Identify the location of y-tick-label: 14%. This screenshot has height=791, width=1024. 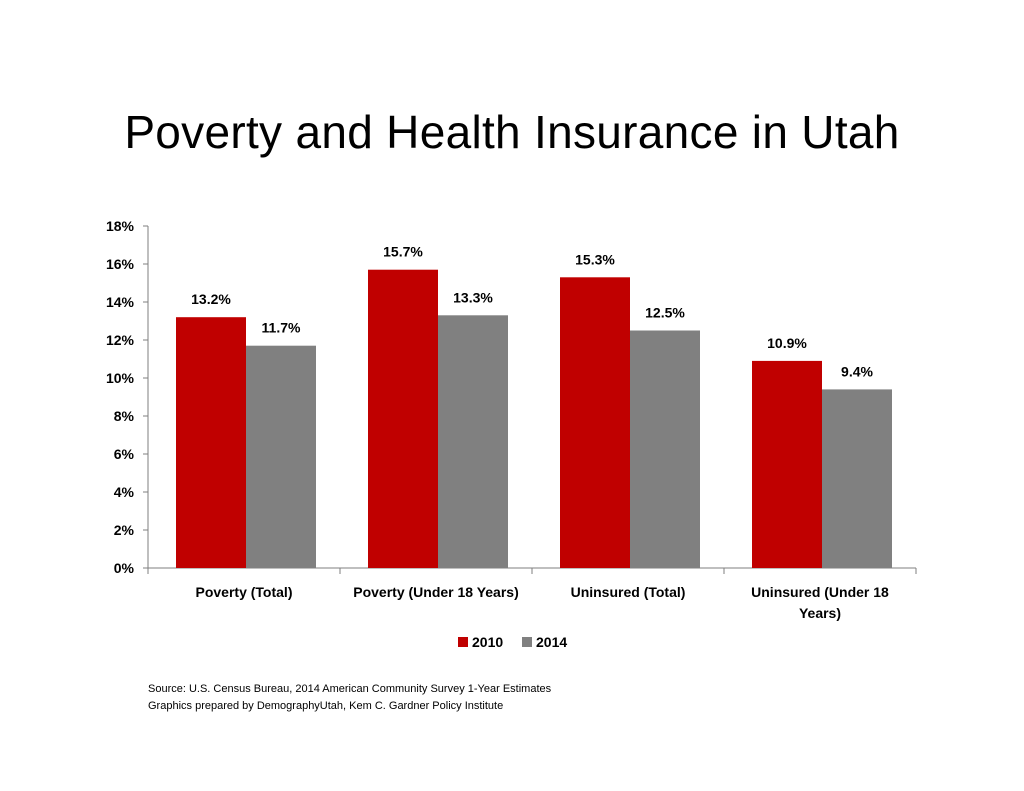
(120, 302).